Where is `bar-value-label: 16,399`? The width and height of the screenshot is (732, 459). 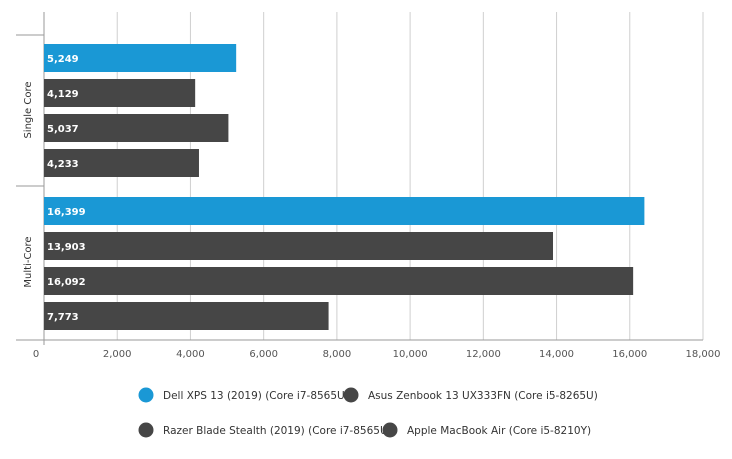 bar-value-label: 16,399 is located at coordinates (66, 212).